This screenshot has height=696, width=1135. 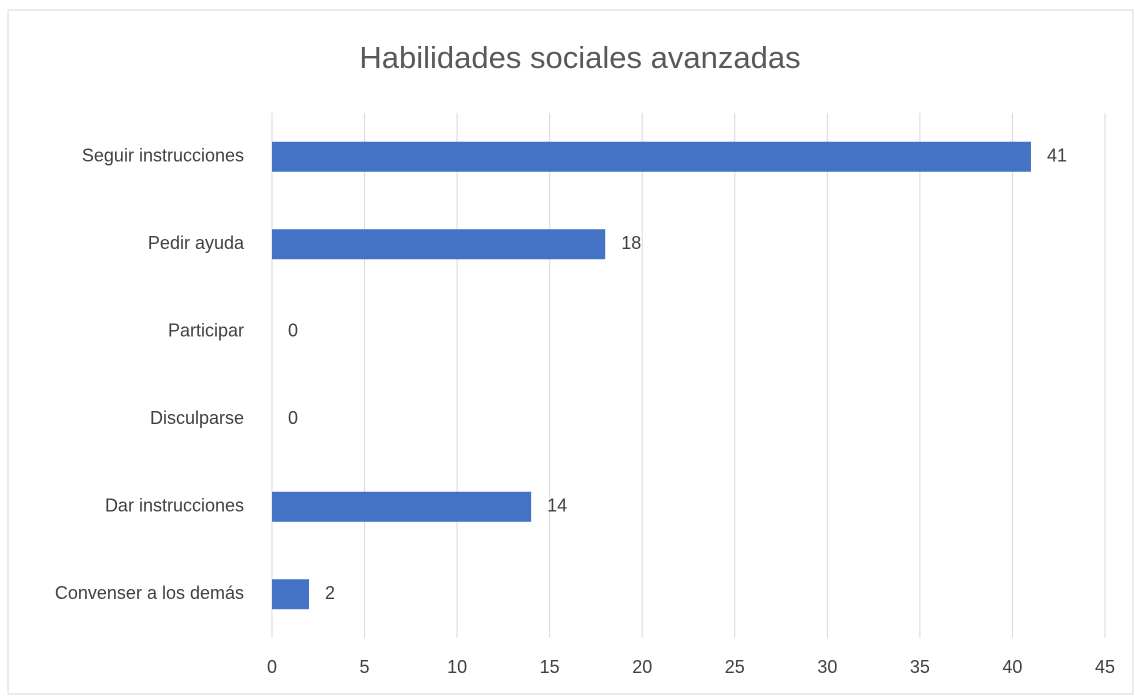 I want to click on x-tick-label: 40, so click(x=1012, y=667).